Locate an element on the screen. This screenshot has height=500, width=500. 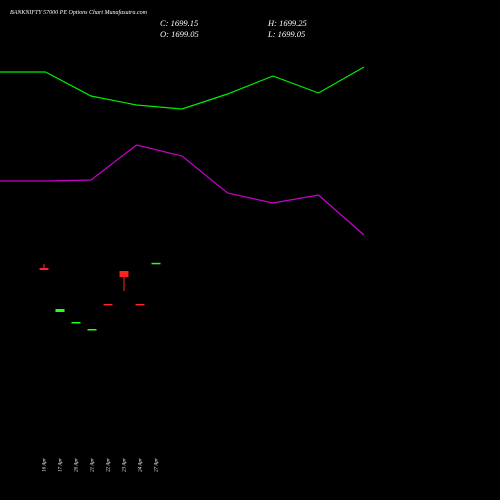
x-tick-label: 23 Apr is located at coordinates (125, 465).